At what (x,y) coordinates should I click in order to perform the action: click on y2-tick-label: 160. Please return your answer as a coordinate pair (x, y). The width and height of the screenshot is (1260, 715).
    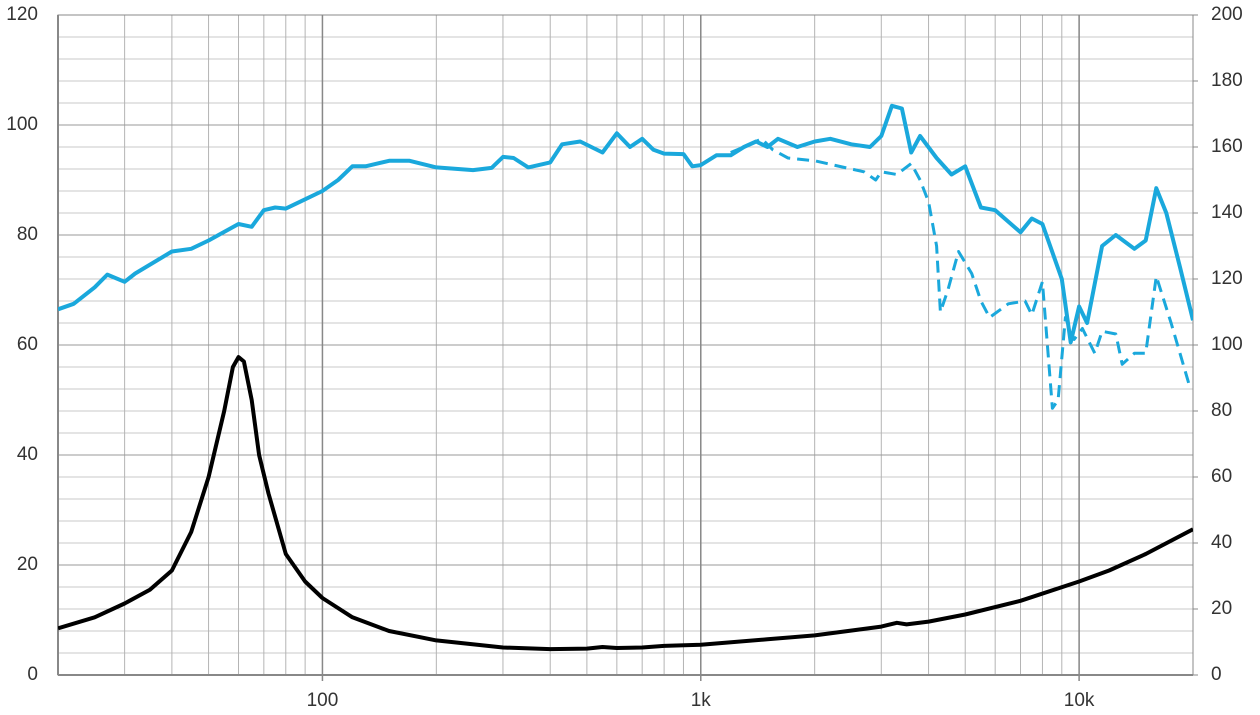
    Looking at the image, I should click on (1227, 146).